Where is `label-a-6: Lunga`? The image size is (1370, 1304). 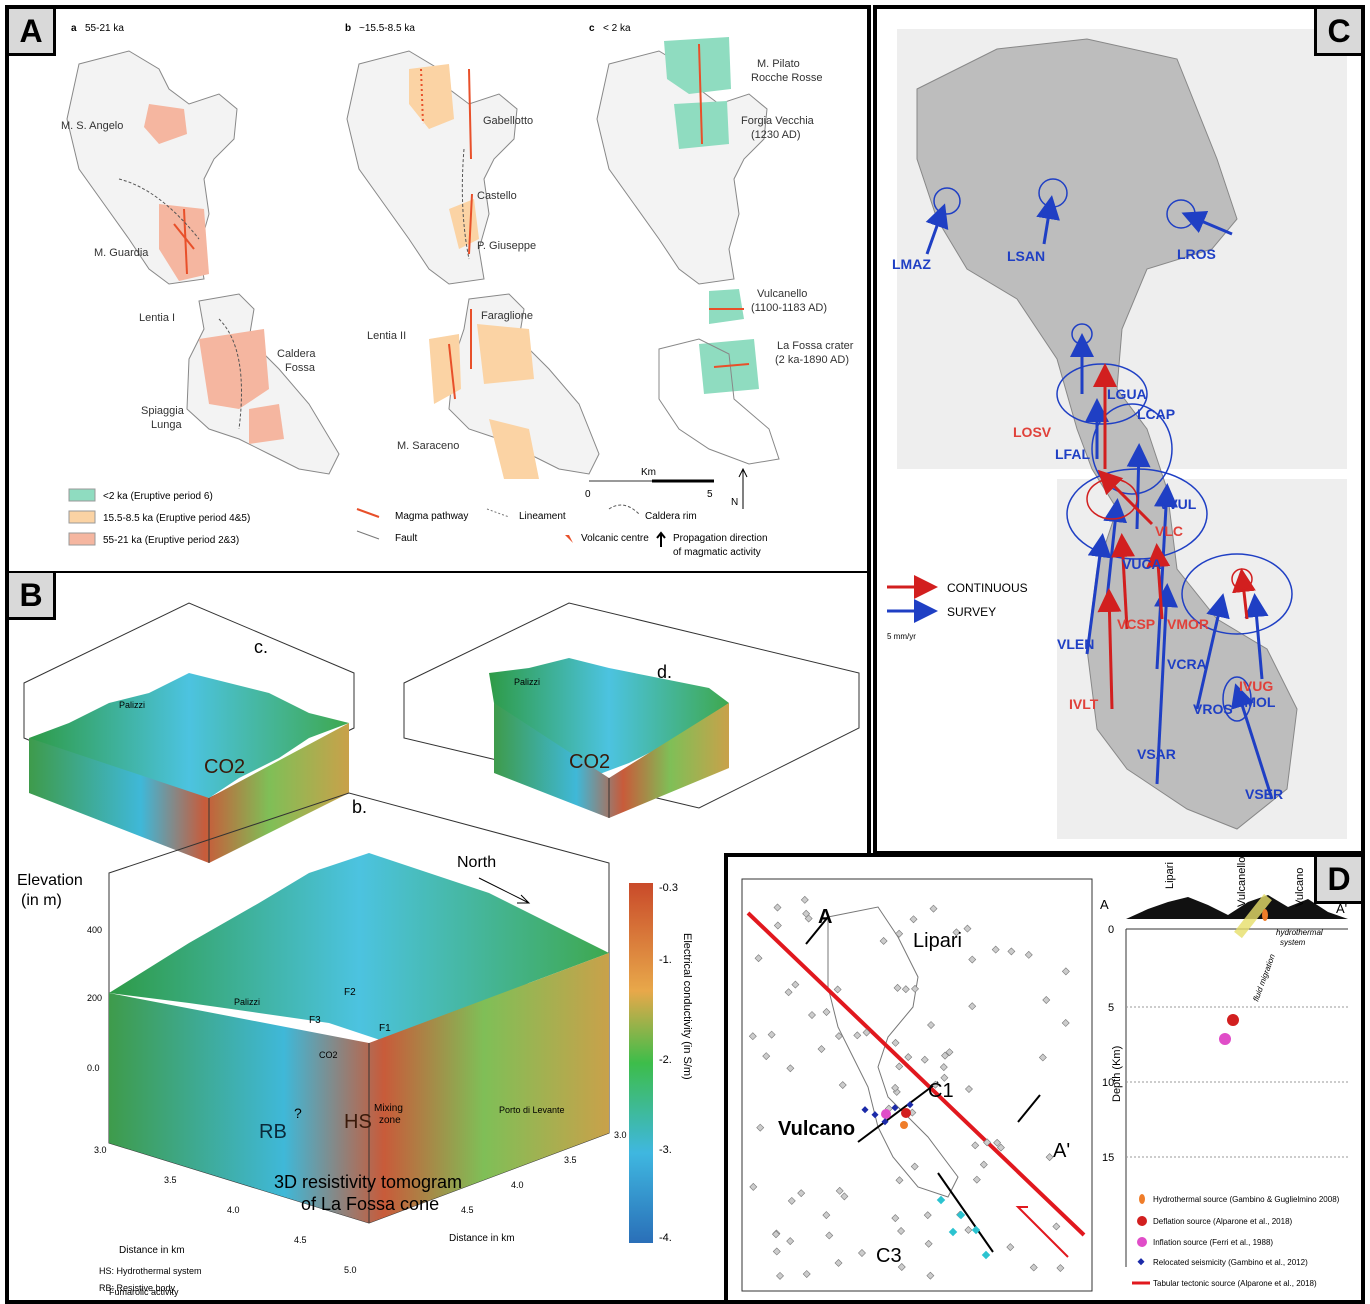
label-a-6: Lunga is located at coordinates (166, 425).